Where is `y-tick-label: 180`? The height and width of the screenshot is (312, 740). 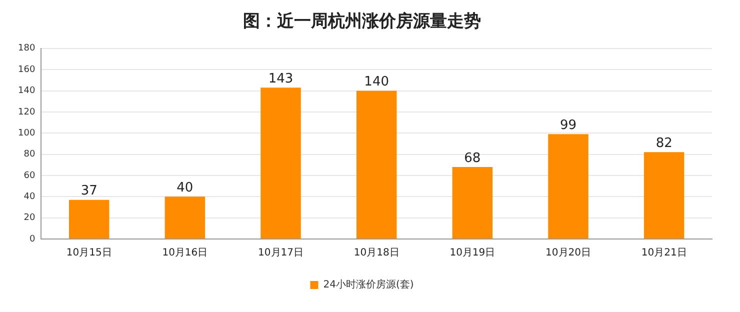 y-tick-label: 180 is located at coordinates (27, 49).